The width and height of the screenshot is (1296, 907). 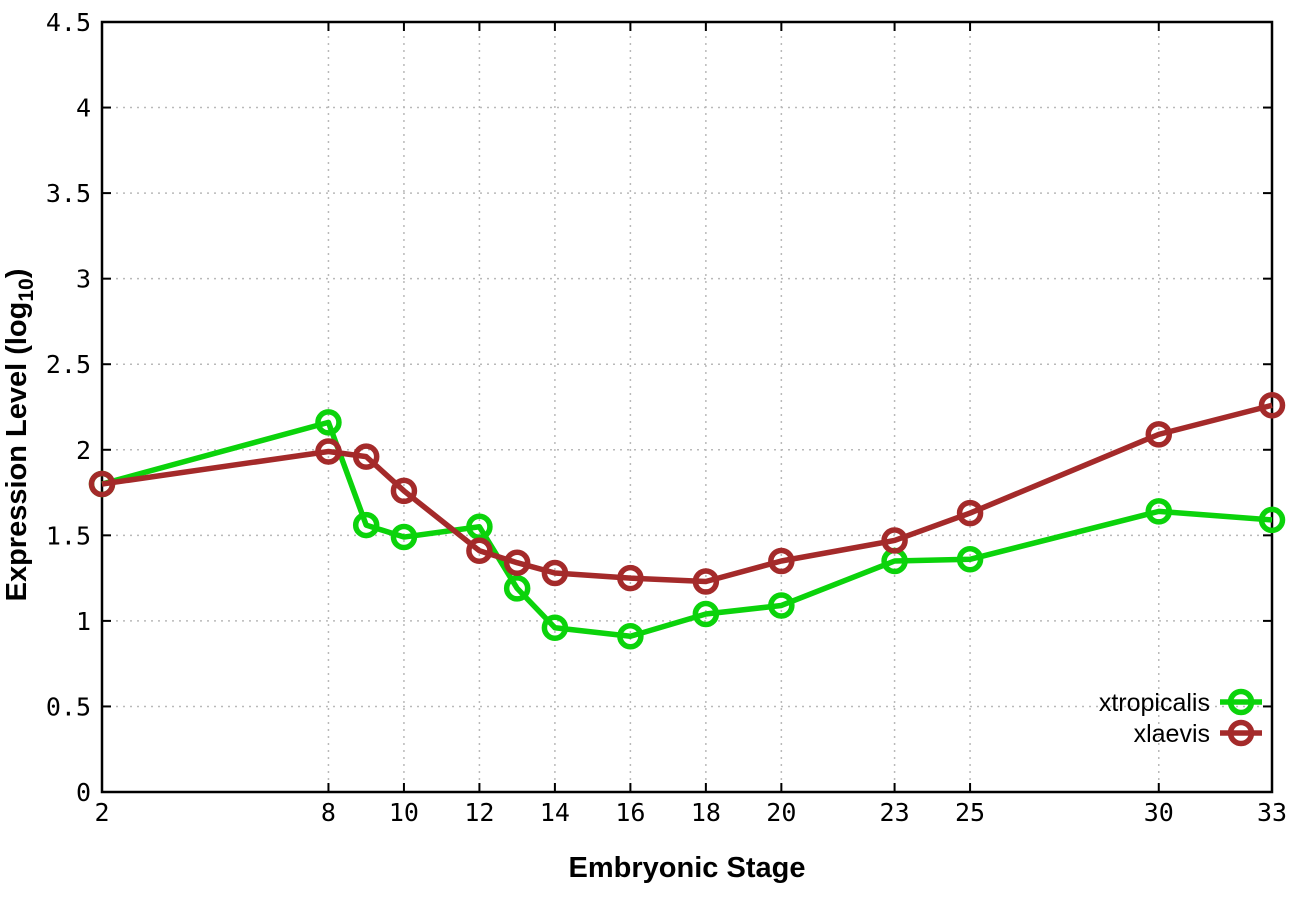 I want to click on x-tick-label: 33, so click(x=1272, y=812).